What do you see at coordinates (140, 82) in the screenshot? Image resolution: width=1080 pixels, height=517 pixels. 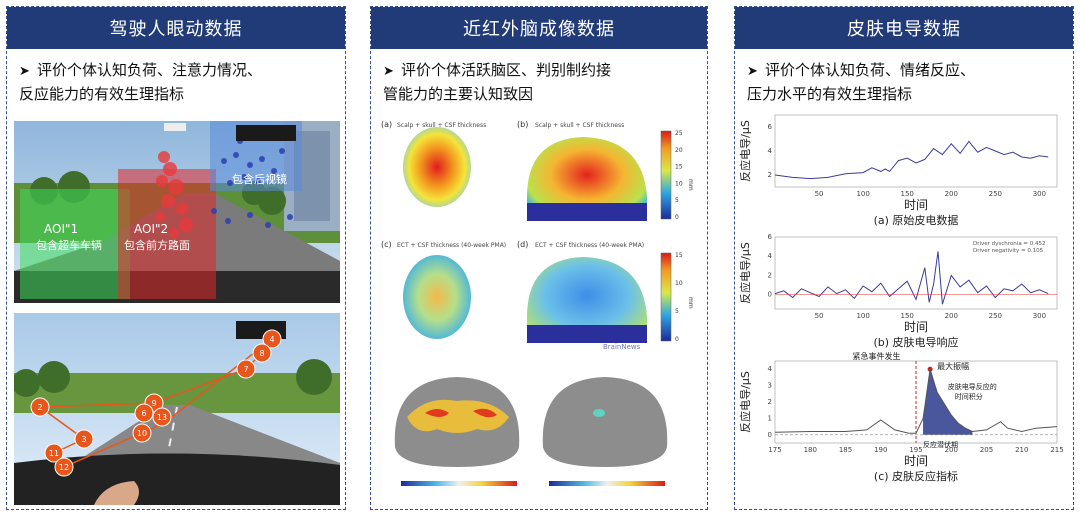 I see `bullet-eye: ➤ 评价个体认知负荷、注意力情况、 反应能力的有效生理指标` at bounding box center [140, 82].